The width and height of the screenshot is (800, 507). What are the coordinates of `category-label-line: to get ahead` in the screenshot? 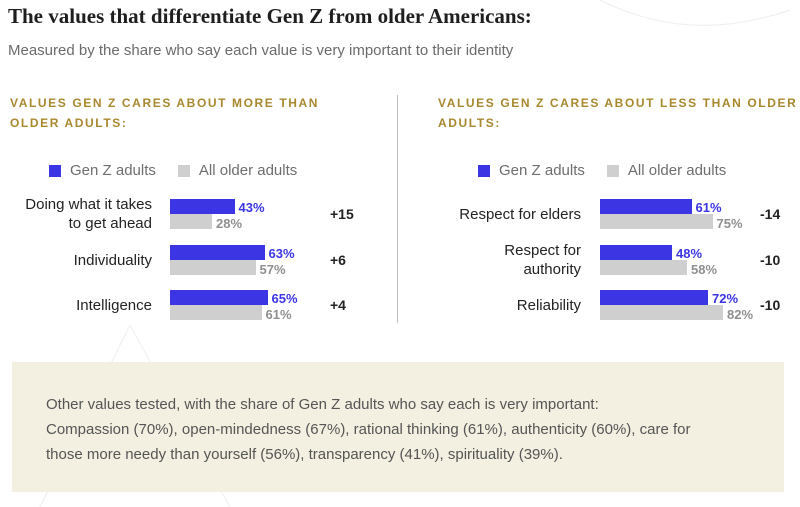 It's located at (110, 223).